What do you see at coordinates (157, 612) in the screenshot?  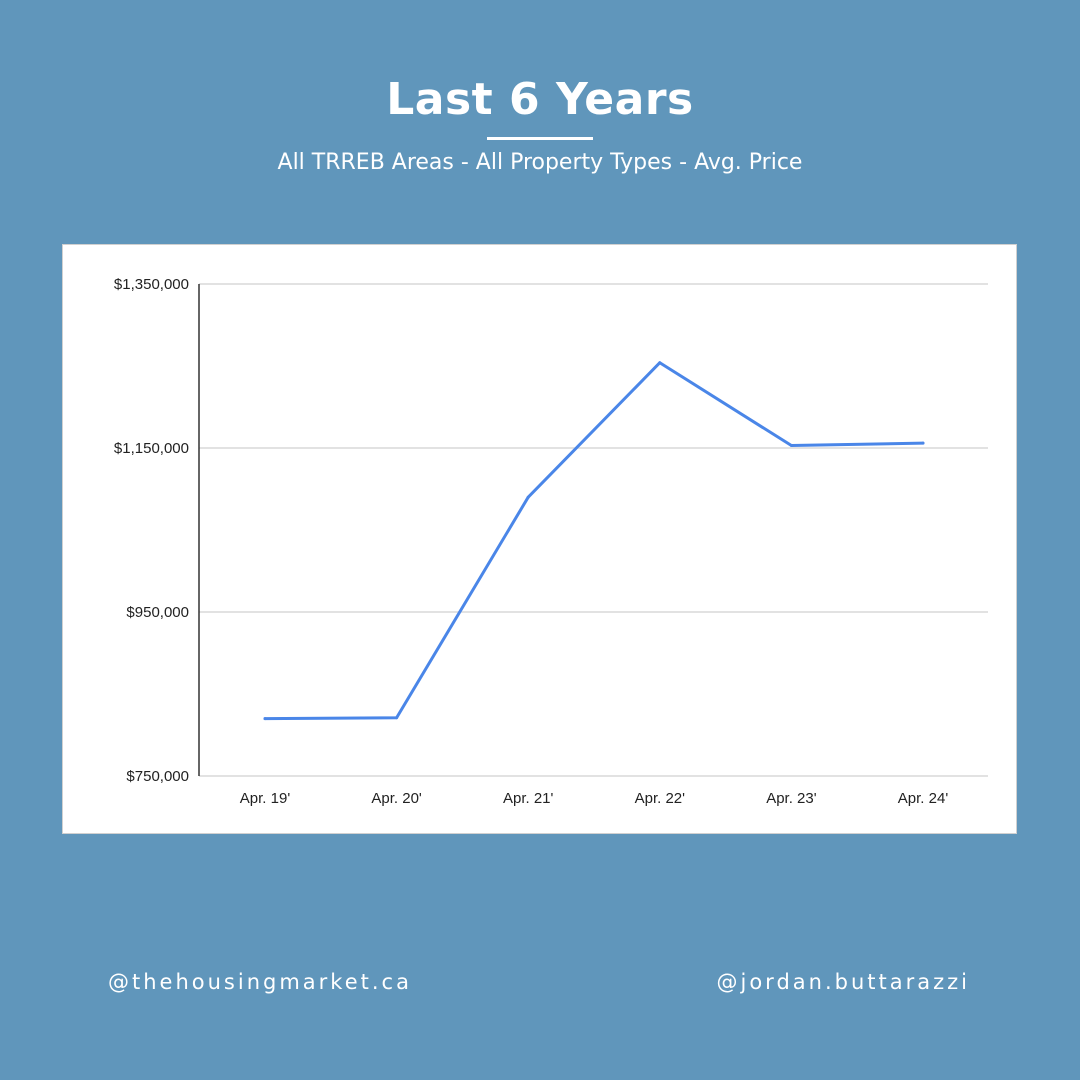 I see `y-tick-label: $950,000` at bounding box center [157, 612].